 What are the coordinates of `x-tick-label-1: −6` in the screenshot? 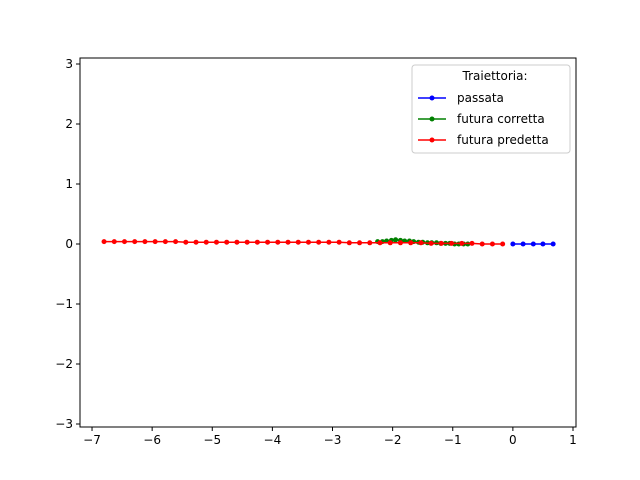 It's located at (152, 440).